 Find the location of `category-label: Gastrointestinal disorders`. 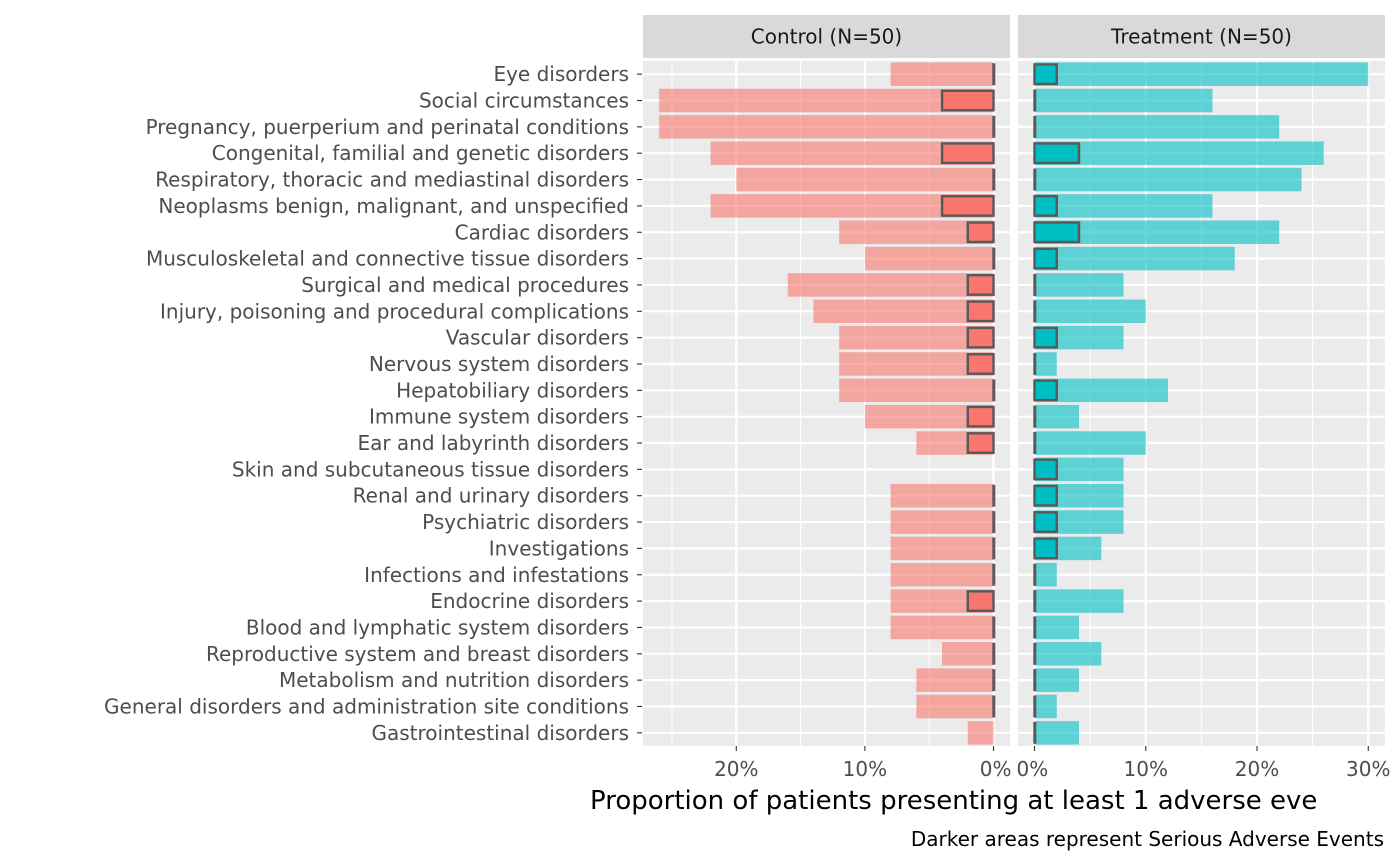

category-label: Gastrointestinal disorders is located at coordinates (501, 733).